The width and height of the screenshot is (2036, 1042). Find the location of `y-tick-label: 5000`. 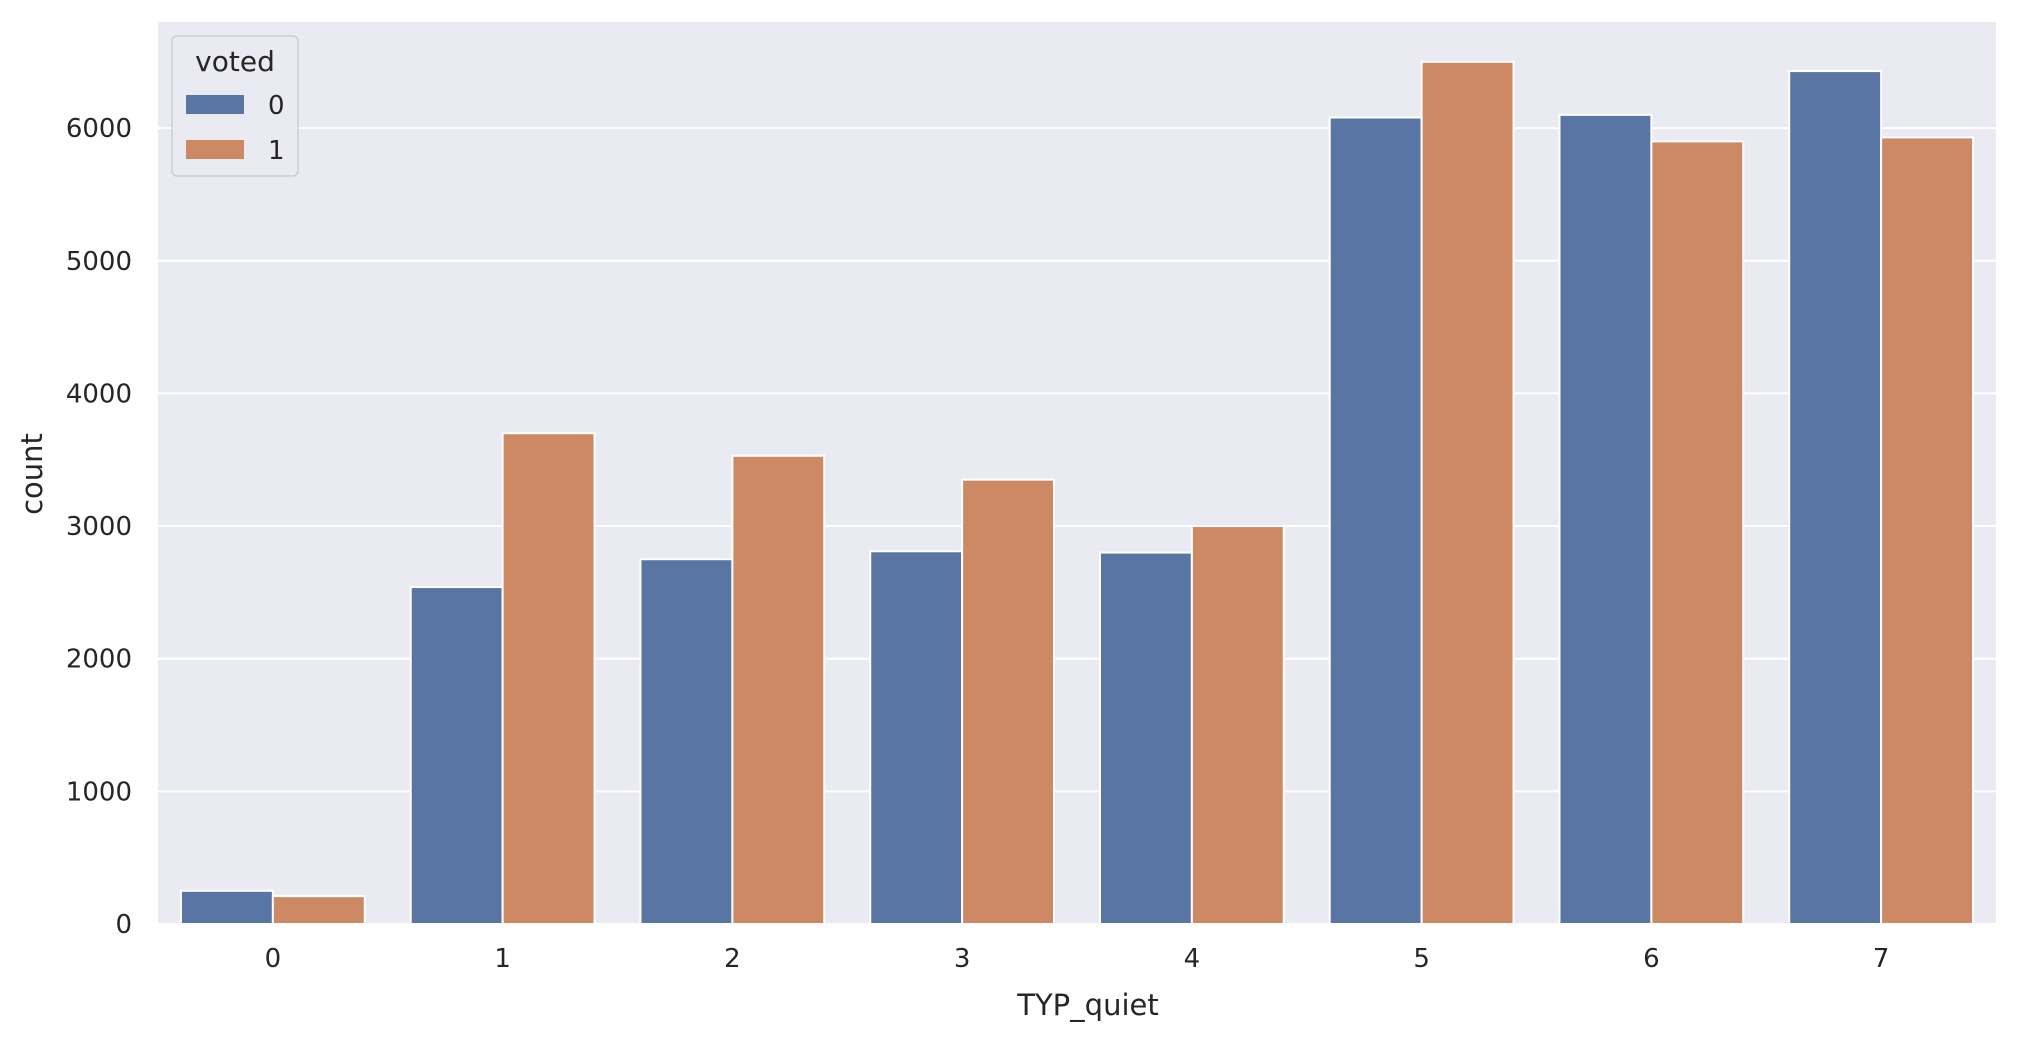

y-tick-label: 5000 is located at coordinates (99, 262).